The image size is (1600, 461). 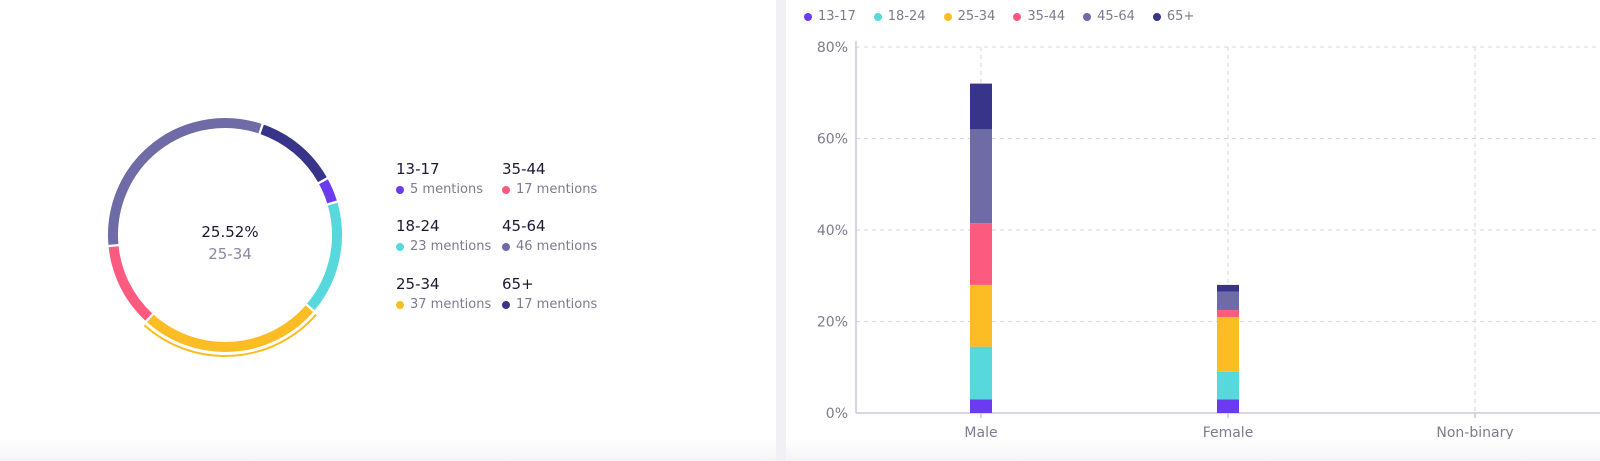 I want to click on bar-legend-item-25-34: 25-34, so click(x=969, y=16).